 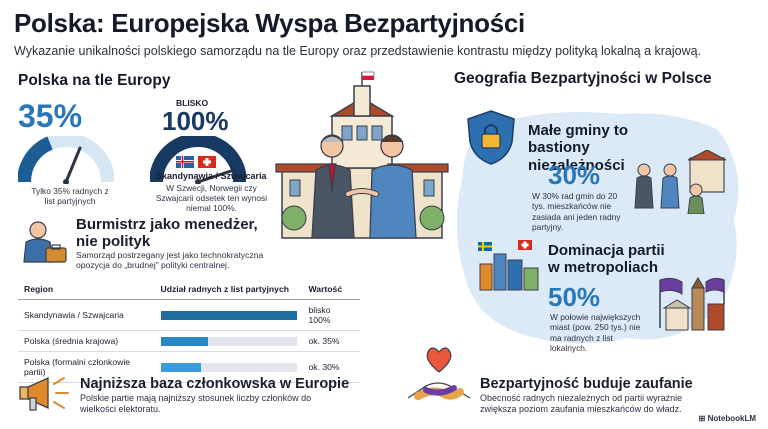 What do you see at coordinates (508, 265) in the screenshot?
I see `metropolis-skyline-icon` at bounding box center [508, 265].